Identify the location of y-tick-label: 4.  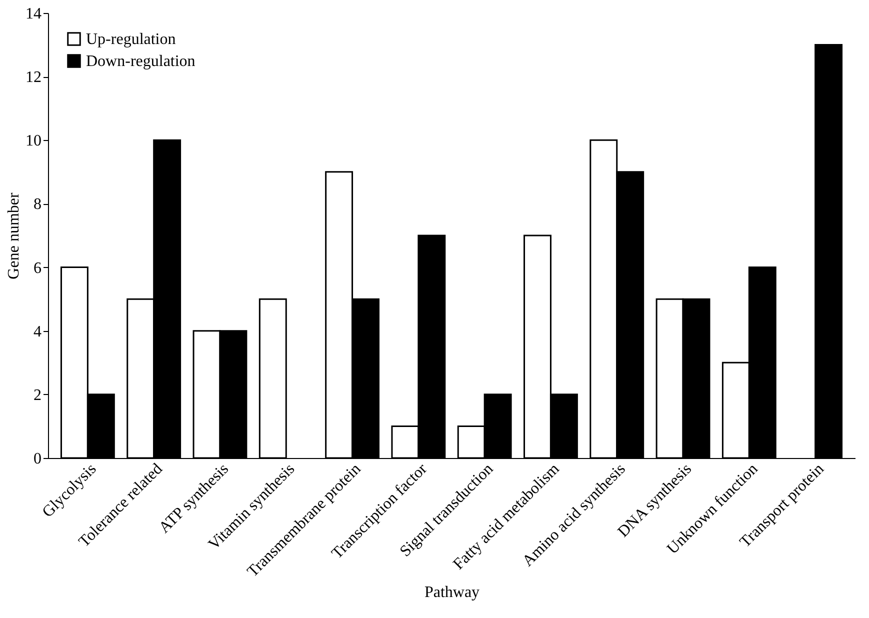
(38, 331).